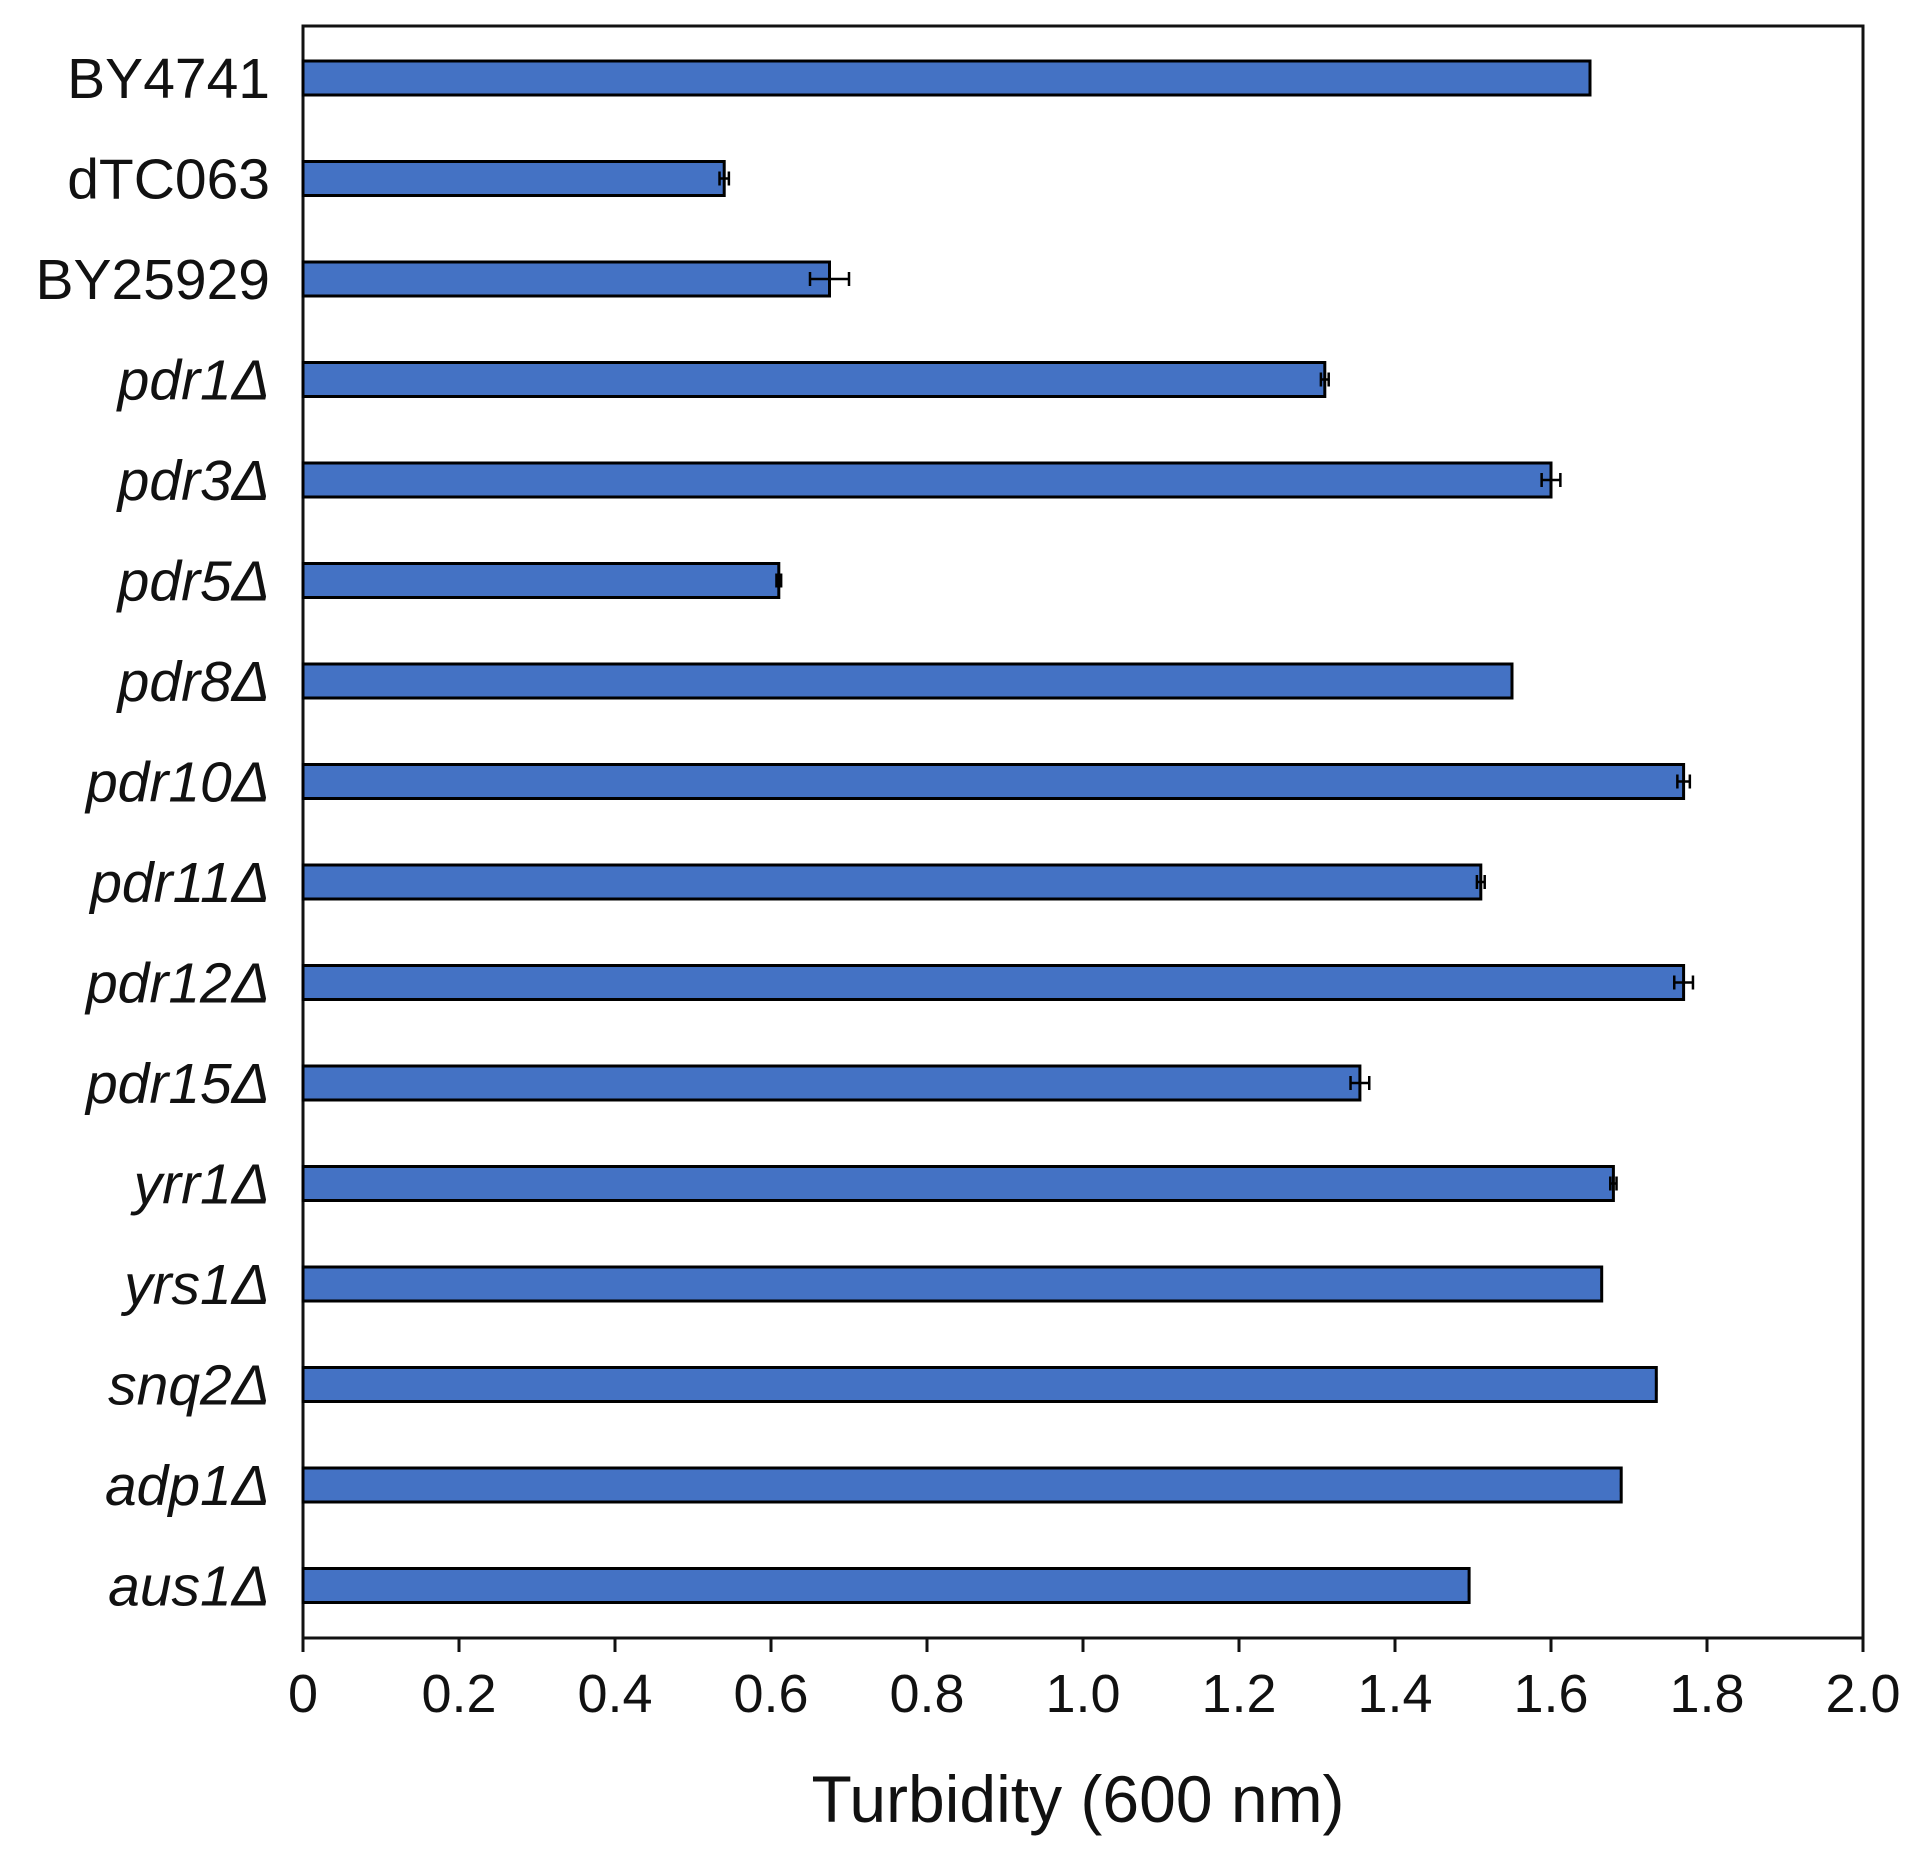  I want to click on category-label-10: pdr15Δ, so click(177, 1084).